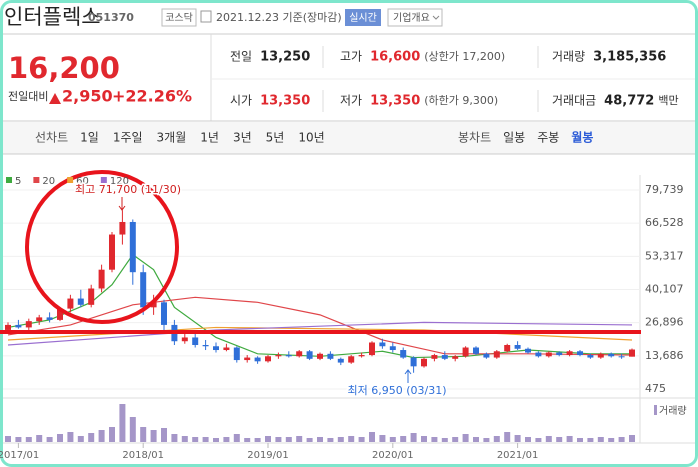 Image resolution: width=698 pixels, height=467 pixels. What do you see at coordinates (18, 181) in the screenshot?
I see `legend-label: 5` at bounding box center [18, 181].